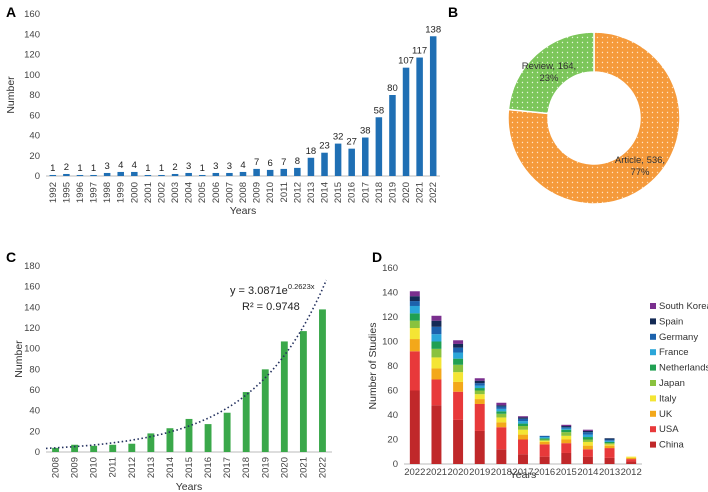 Image resolution: width=708 pixels, height=492 pixels. Describe the element at coordinates (566, 425) in the screenshot. I see `stack-segment-south-korea-2015` at that location.